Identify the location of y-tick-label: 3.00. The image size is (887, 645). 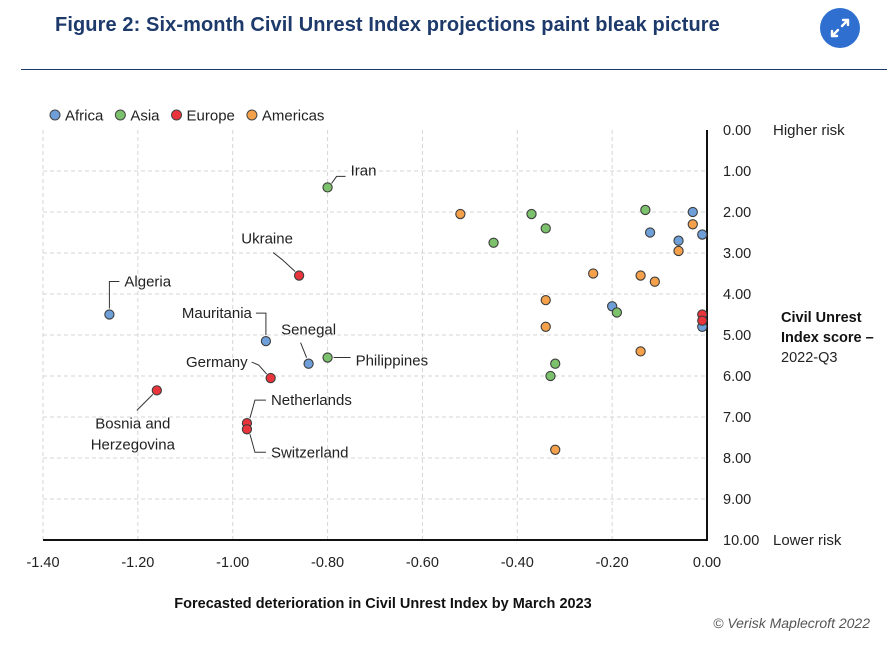
(737, 254).